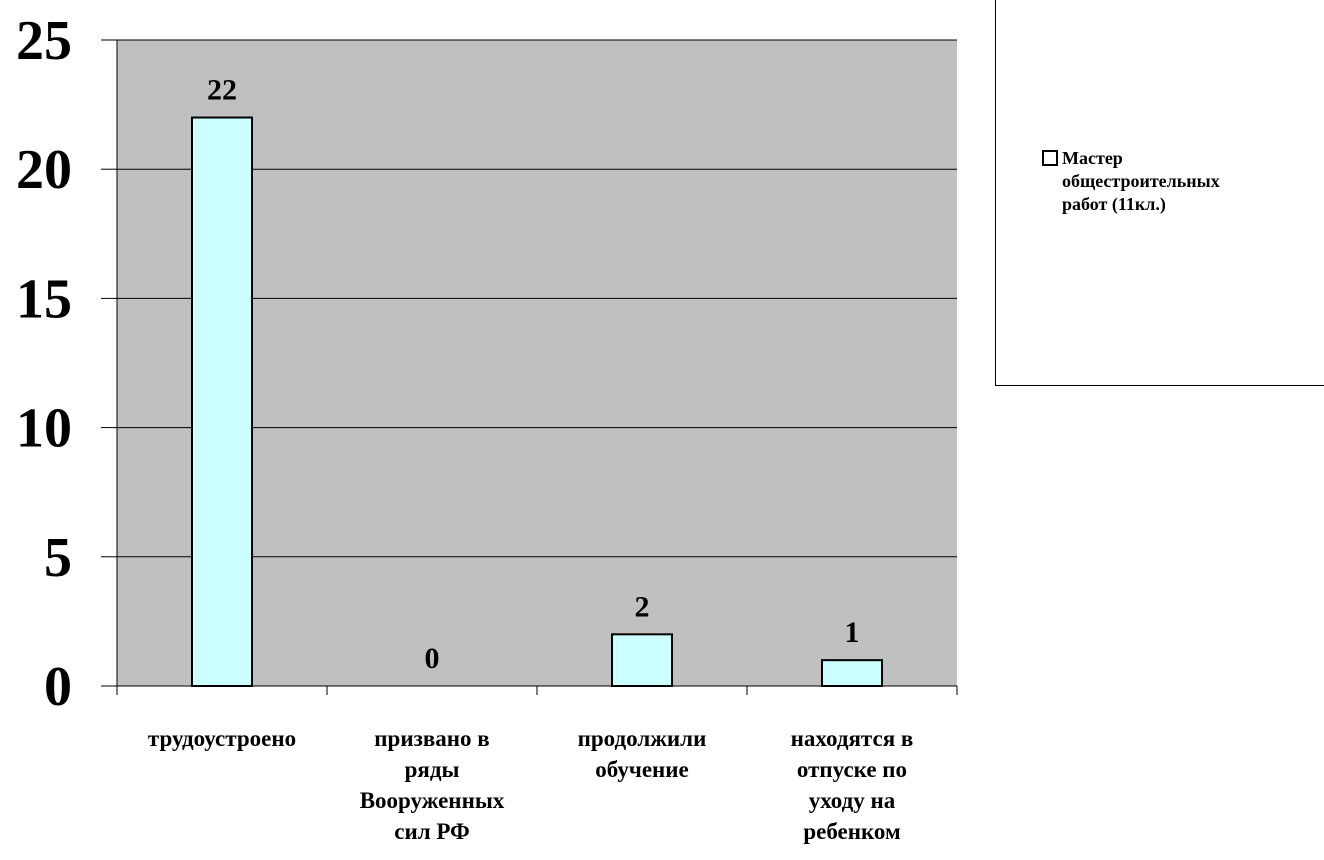 This screenshot has height=860, width=1324. I want to click on y-tick-label: 20, so click(44, 170).